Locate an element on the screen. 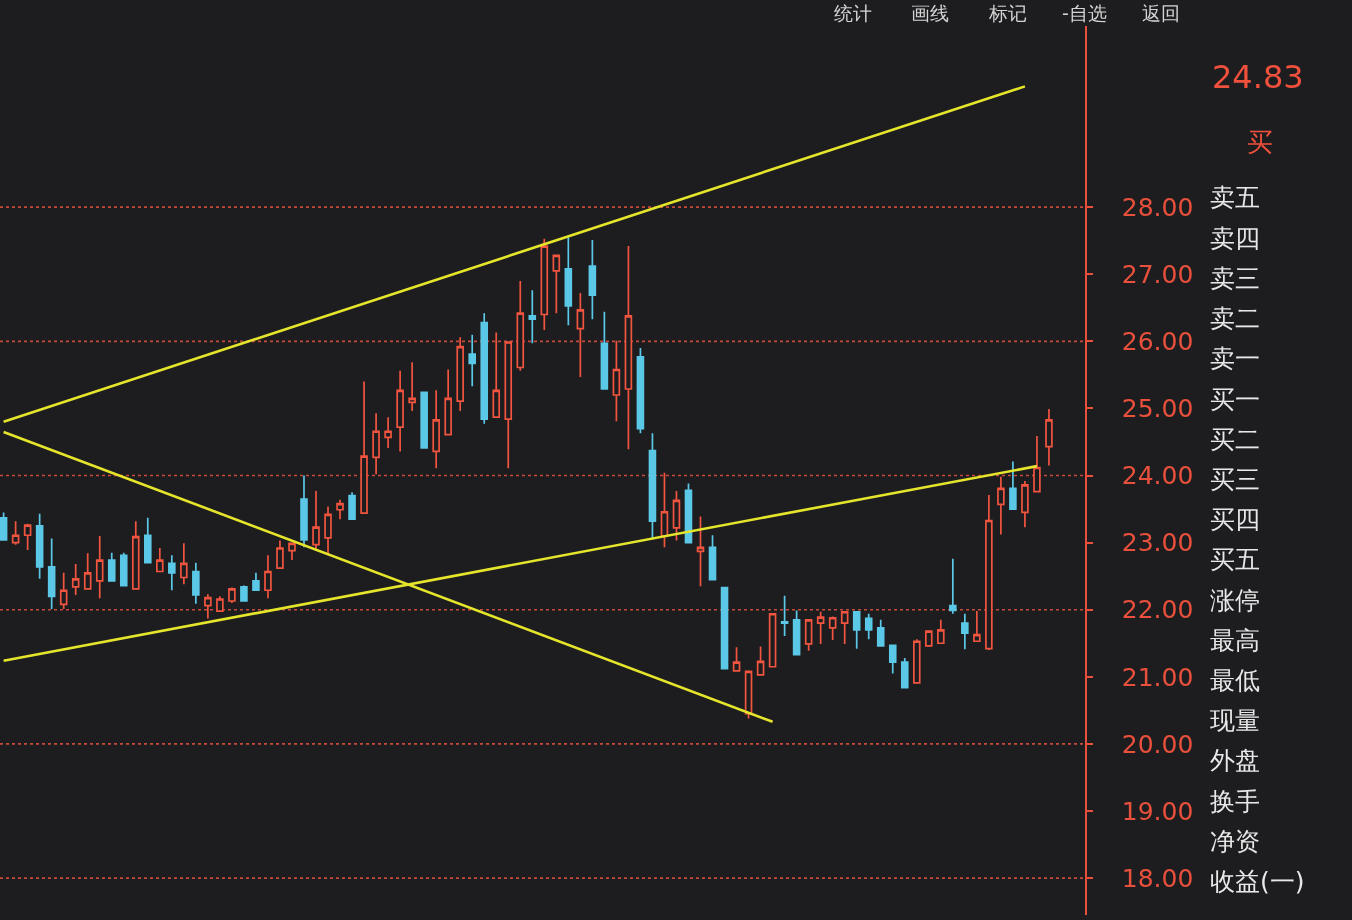 This screenshot has height=920, width=1352. text: 卖五 is located at coordinates (1235, 197).